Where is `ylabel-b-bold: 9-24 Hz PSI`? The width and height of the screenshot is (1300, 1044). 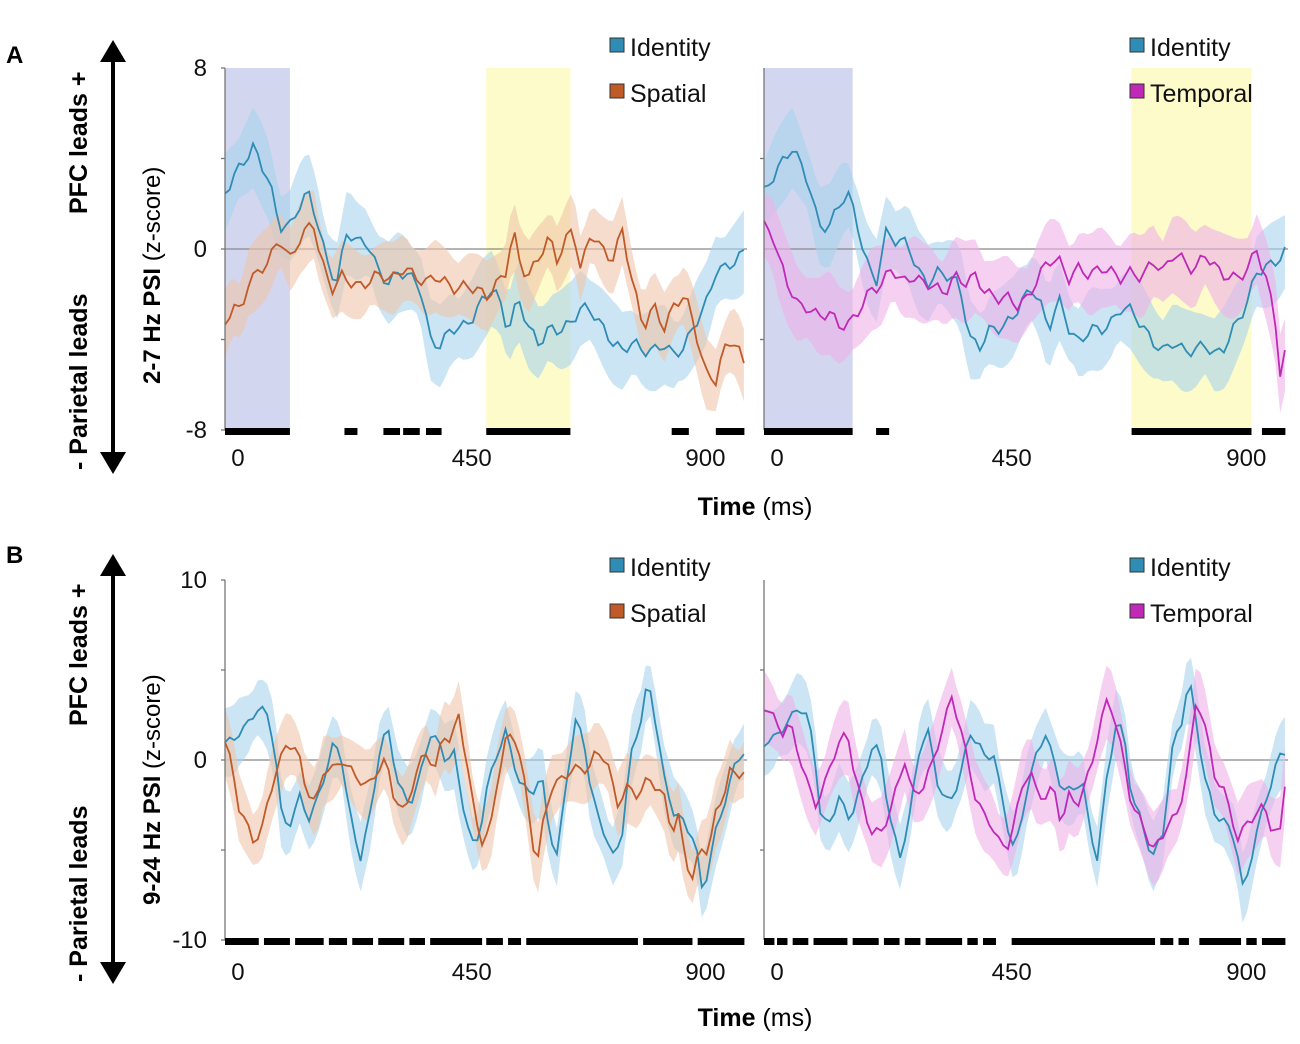 ylabel-b-bold: 9-24 Hz PSI is located at coordinates (152, 840).